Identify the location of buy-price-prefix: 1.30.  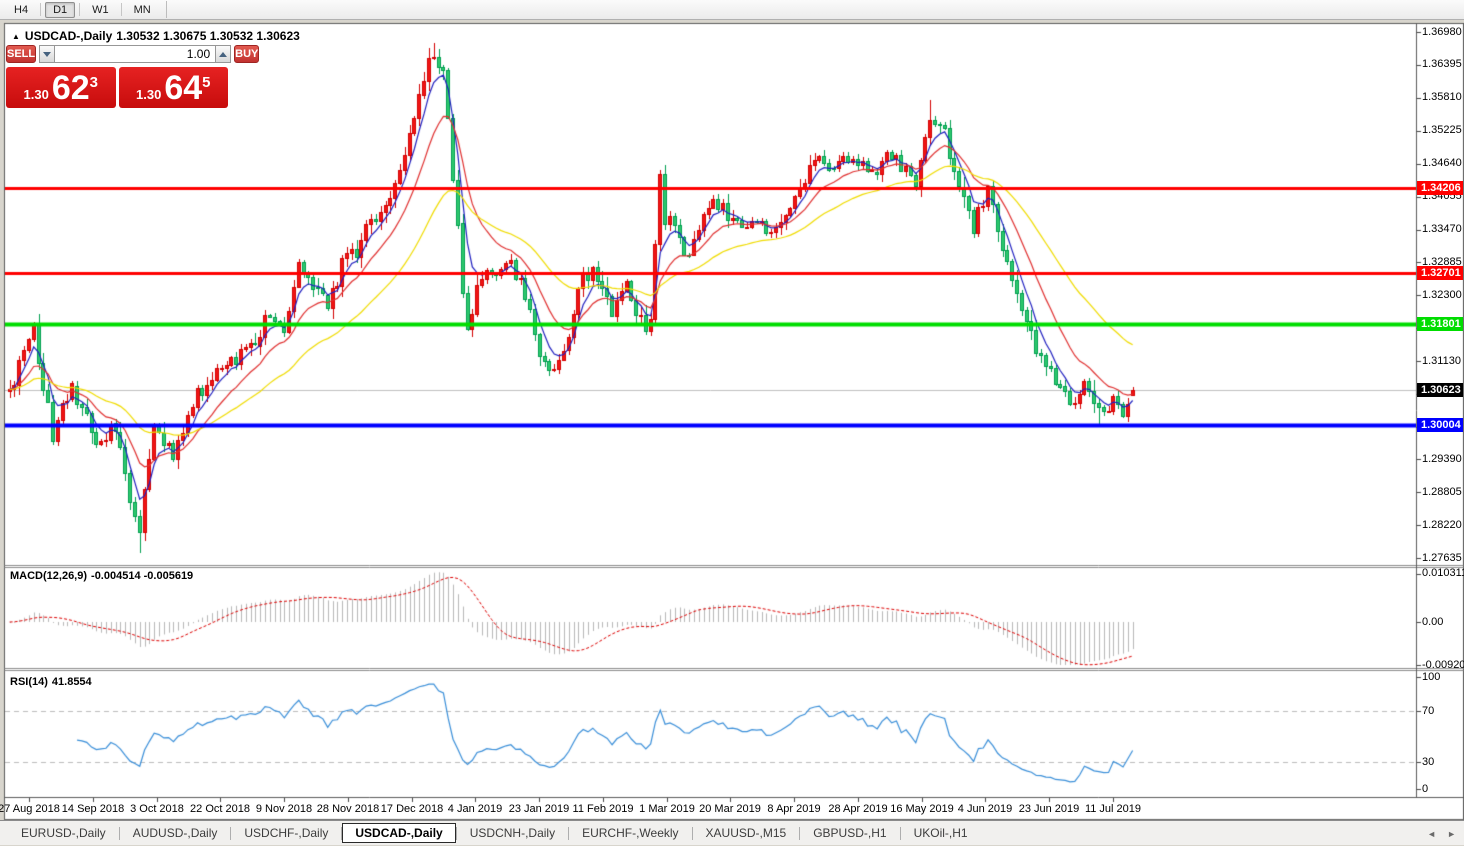
(149, 94).